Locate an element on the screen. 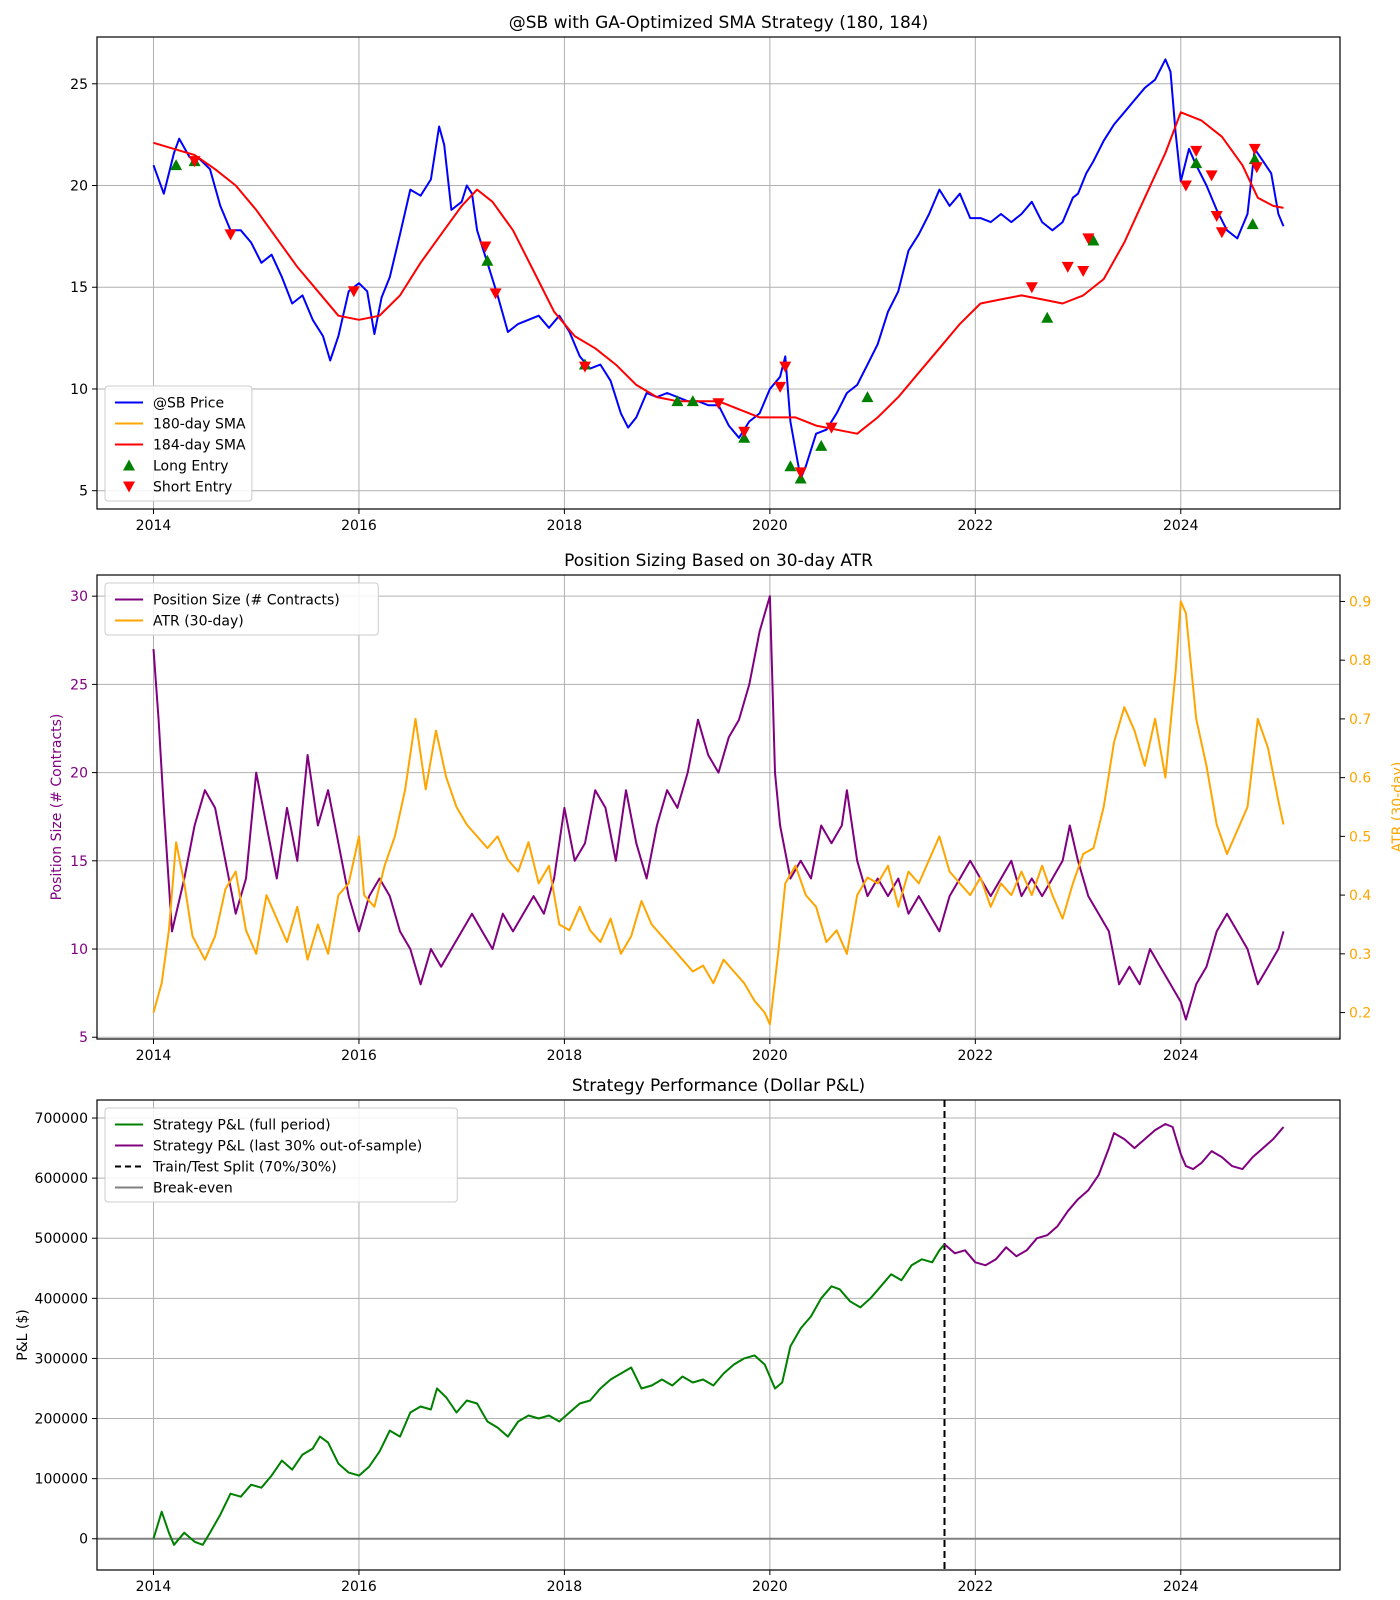  y-axis-label: Position Size (# Contracts) is located at coordinates (57, 807).